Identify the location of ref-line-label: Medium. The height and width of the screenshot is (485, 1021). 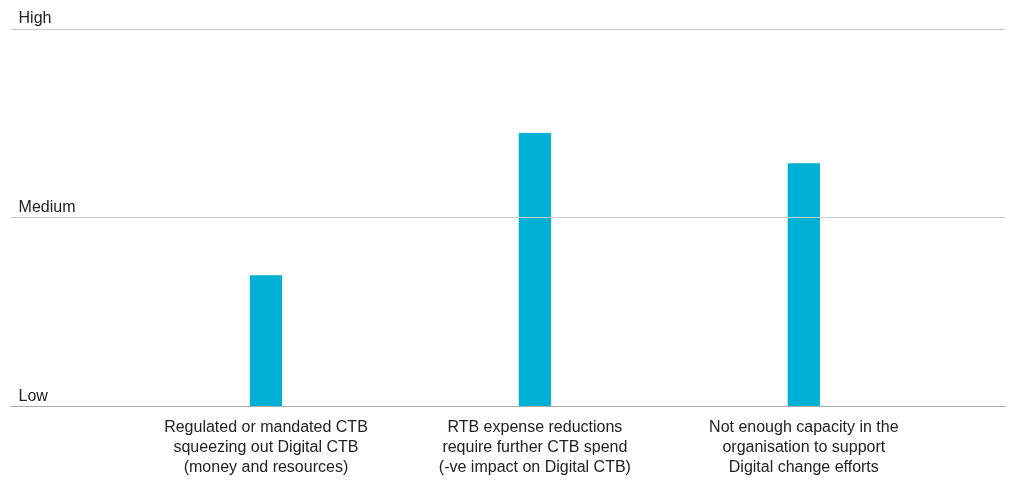
(47, 206).